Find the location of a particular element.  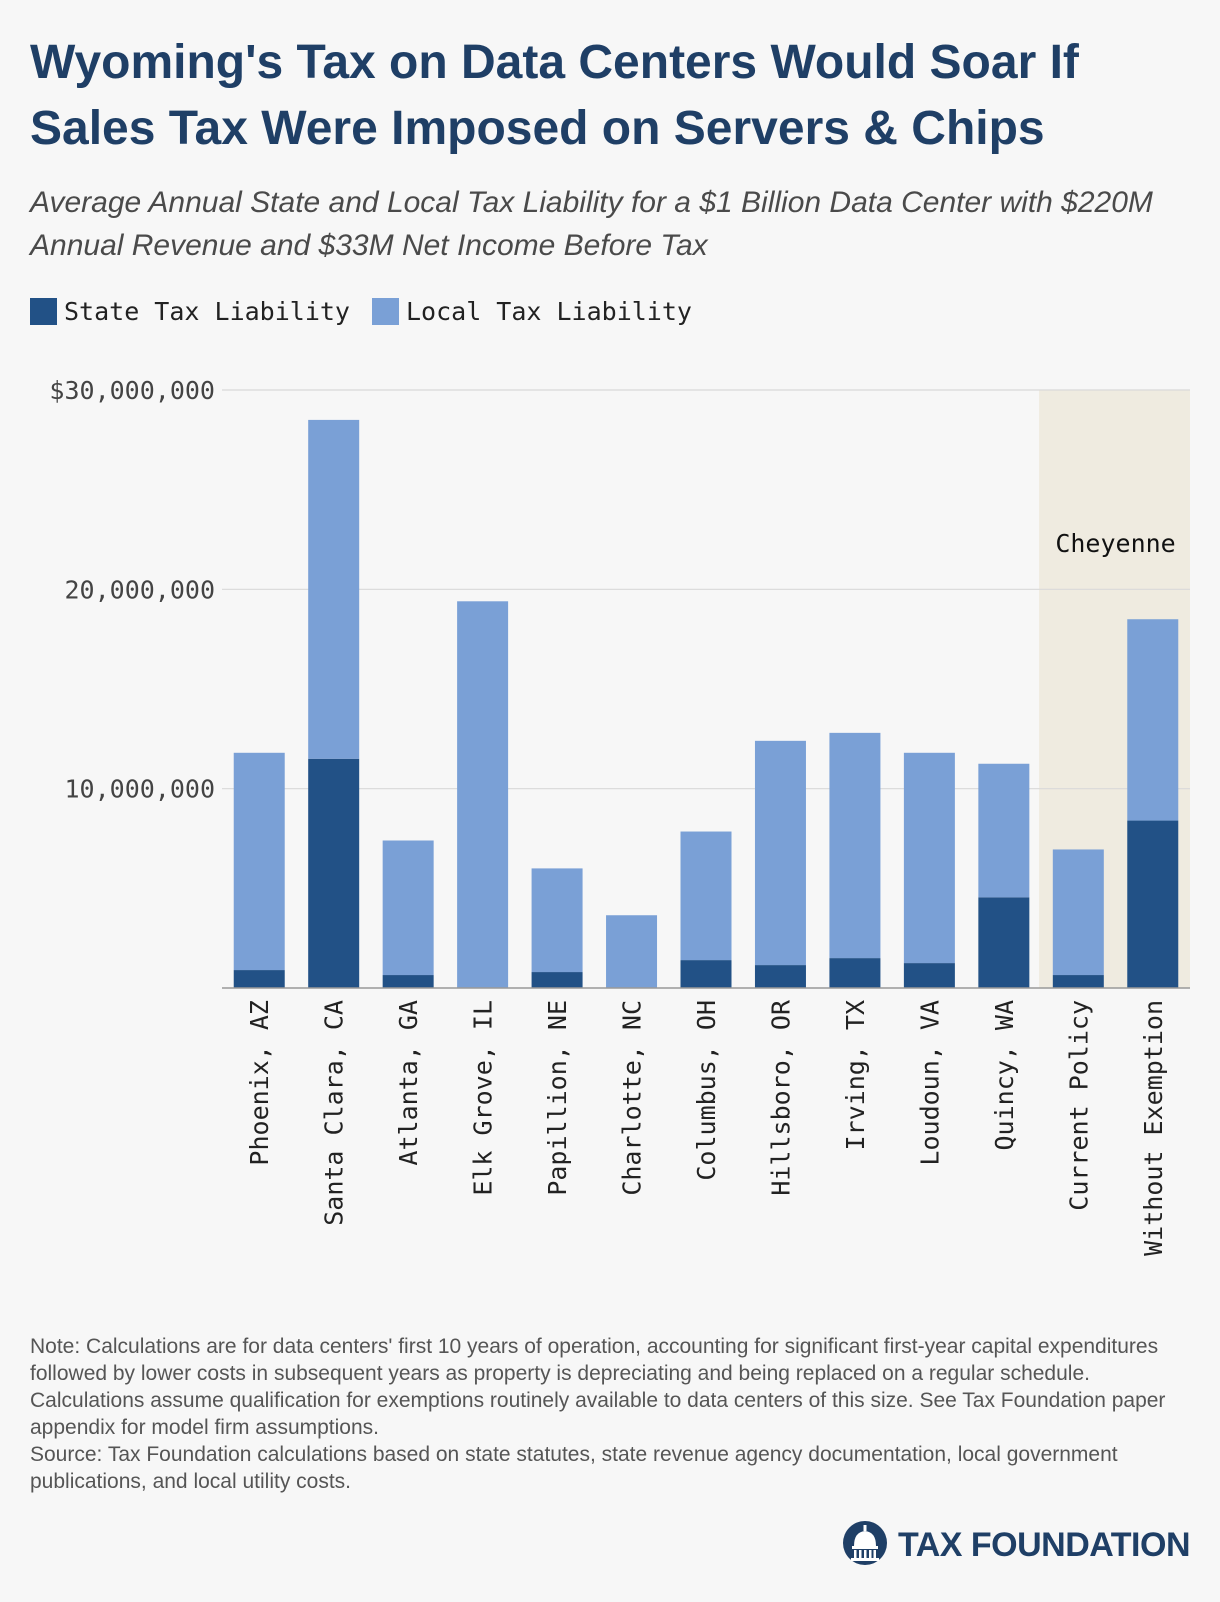

tax-foundation-logo: TAX FOUNDATION is located at coordinates (1016, 1545).